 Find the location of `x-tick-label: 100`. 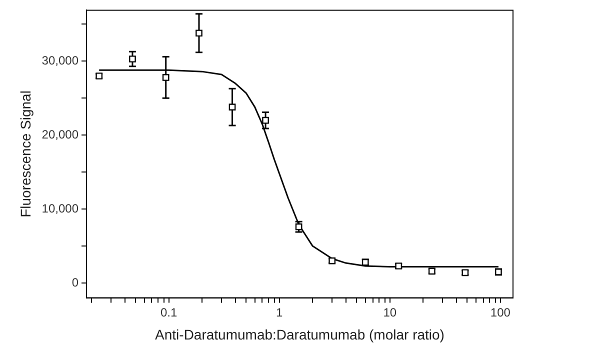

x-tick-label: 100 is located at coordinates (500, 312).